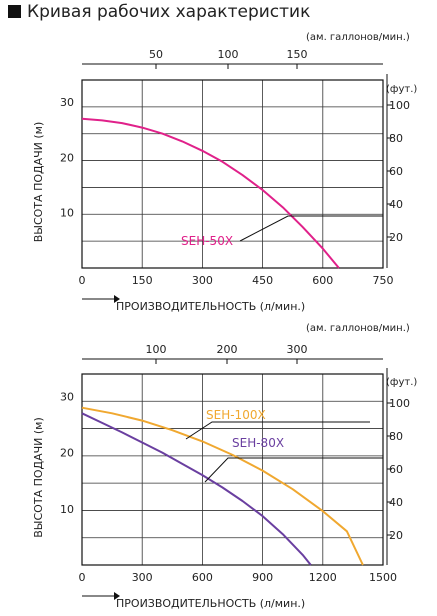 The width and height of the screenshot is (437, 616). I want to click on chart1-right-axis-title: (фут.), so click(401, 89).